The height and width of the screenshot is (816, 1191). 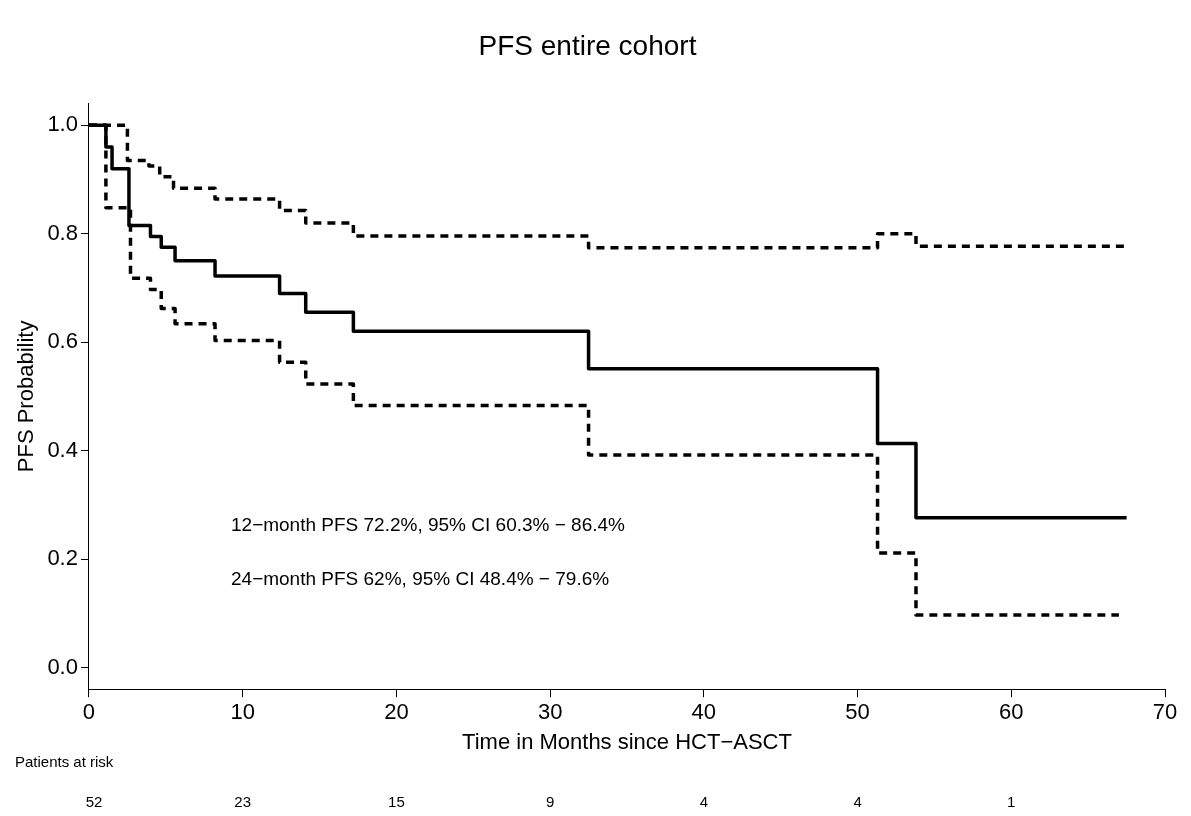 I want to click on x-axis-title: Time in Months since HCT−ASCT, so click(x=627, y=741).